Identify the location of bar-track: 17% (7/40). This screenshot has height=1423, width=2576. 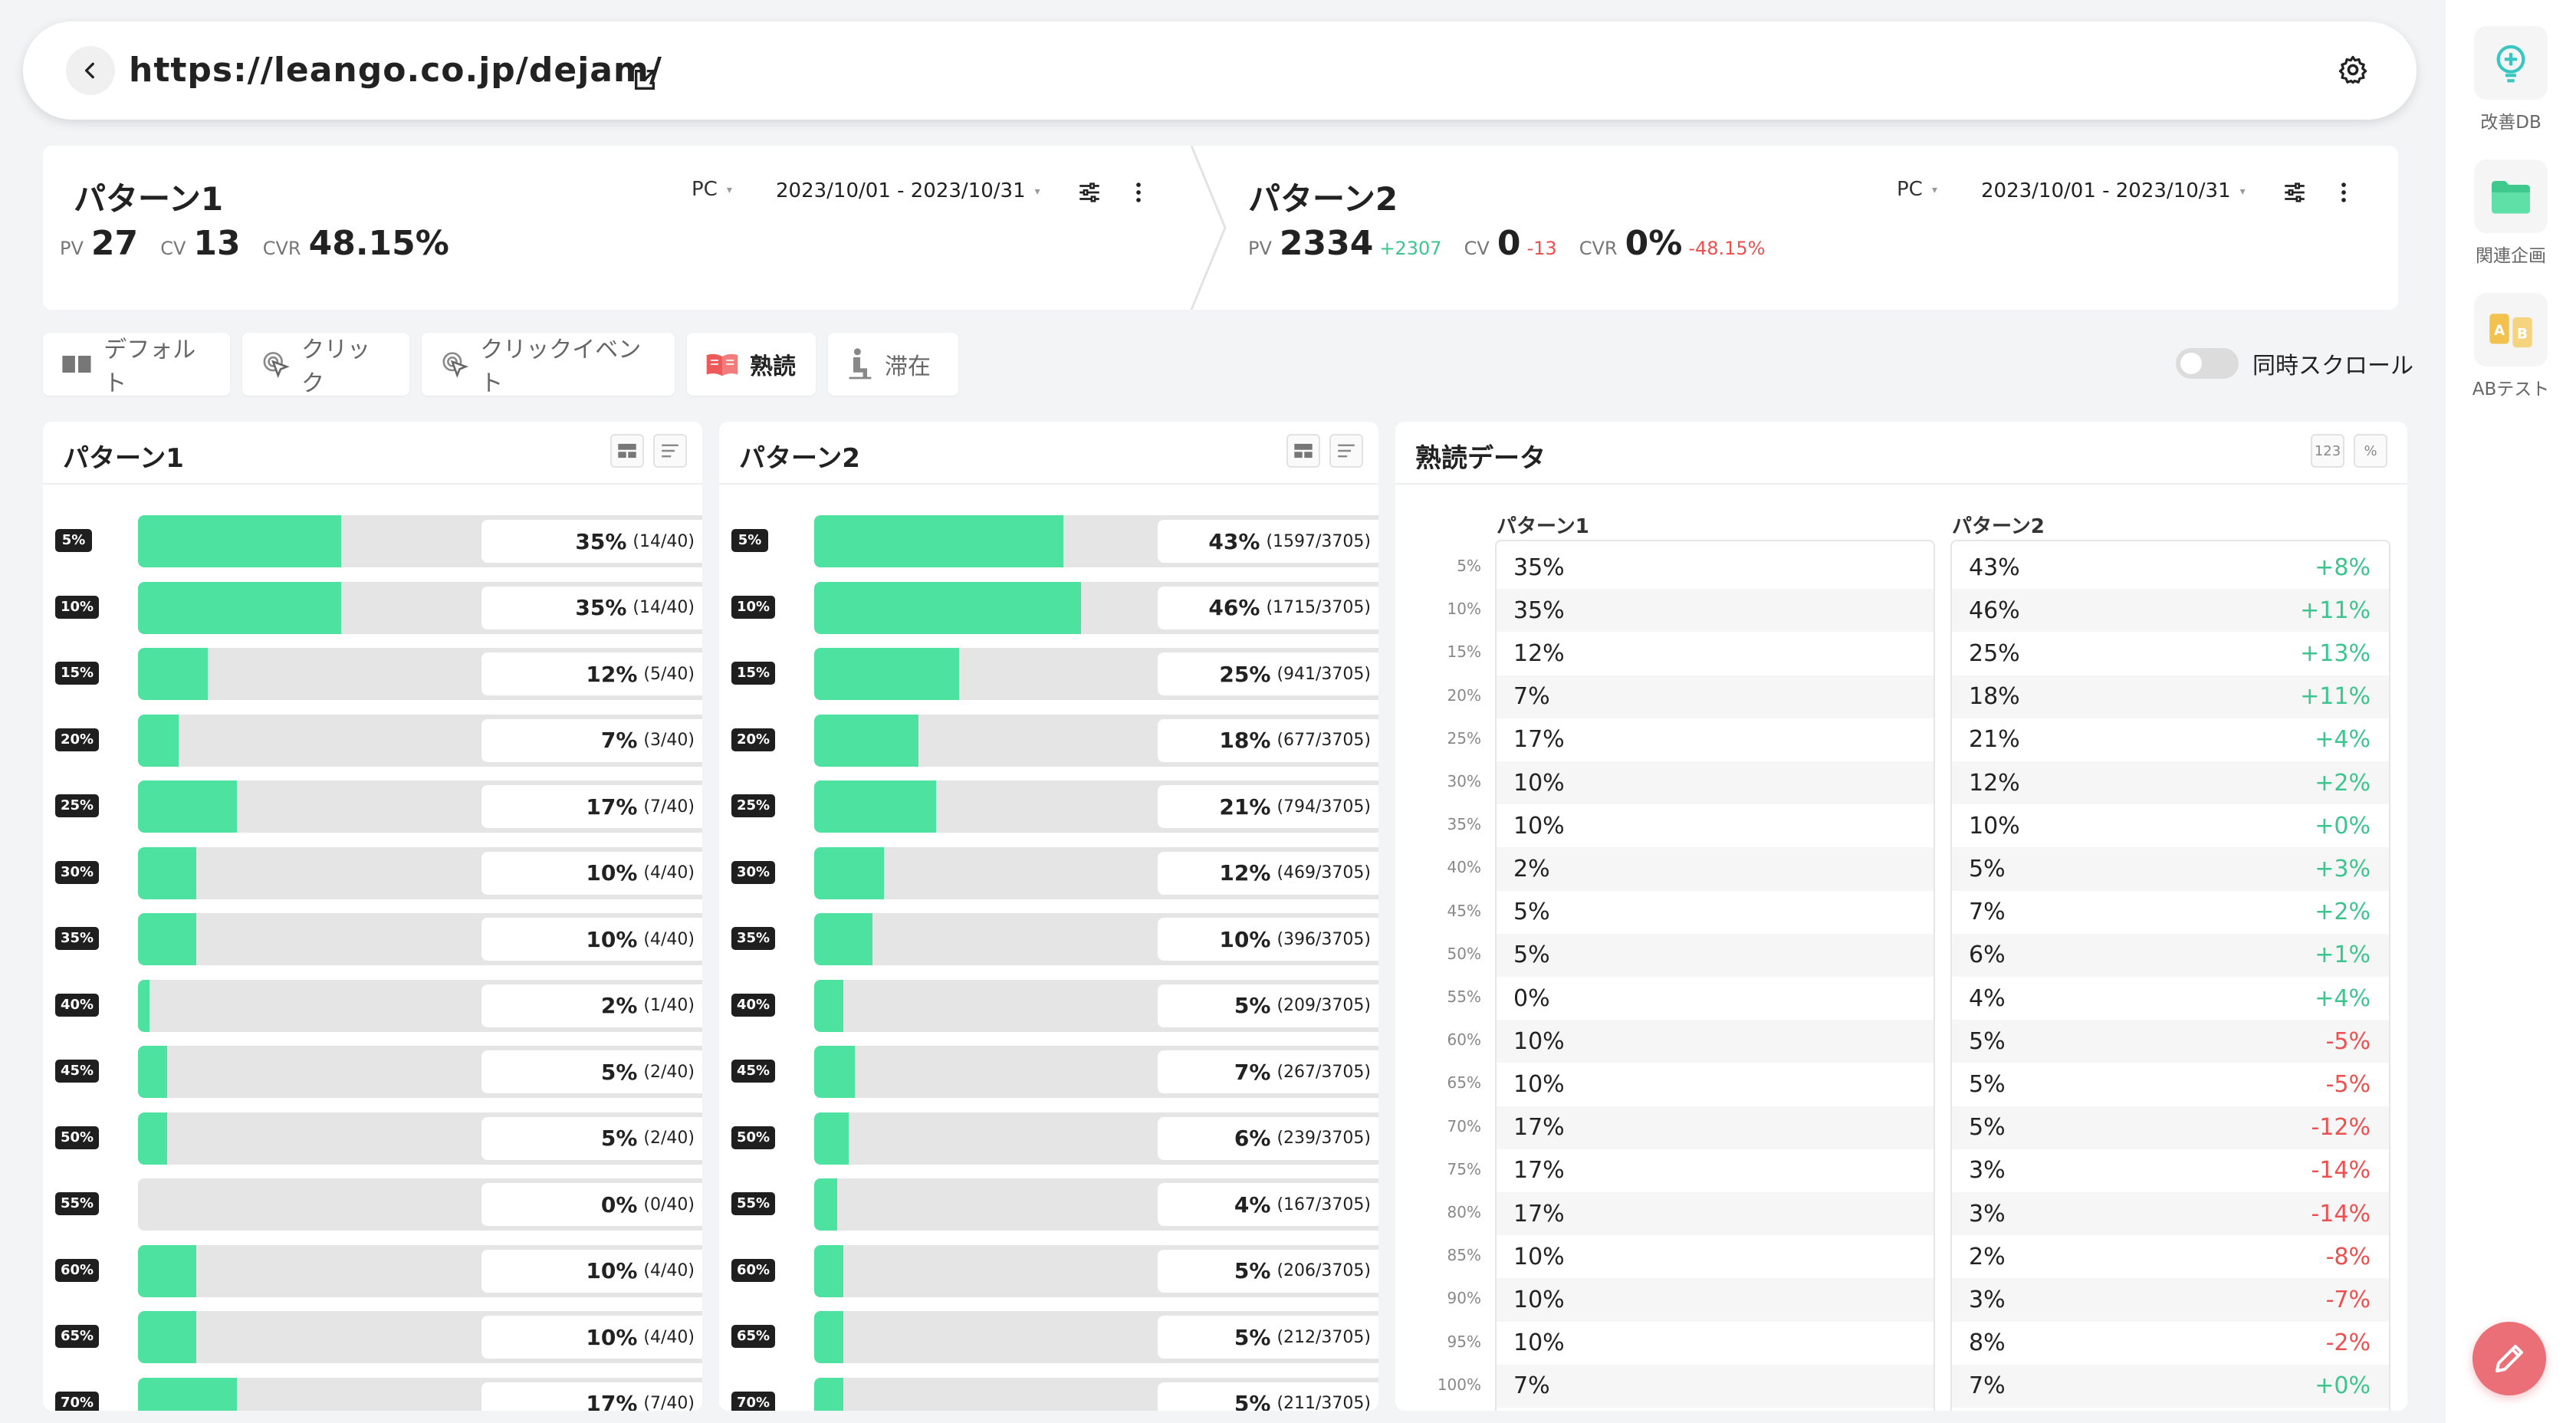
(420, 1394).